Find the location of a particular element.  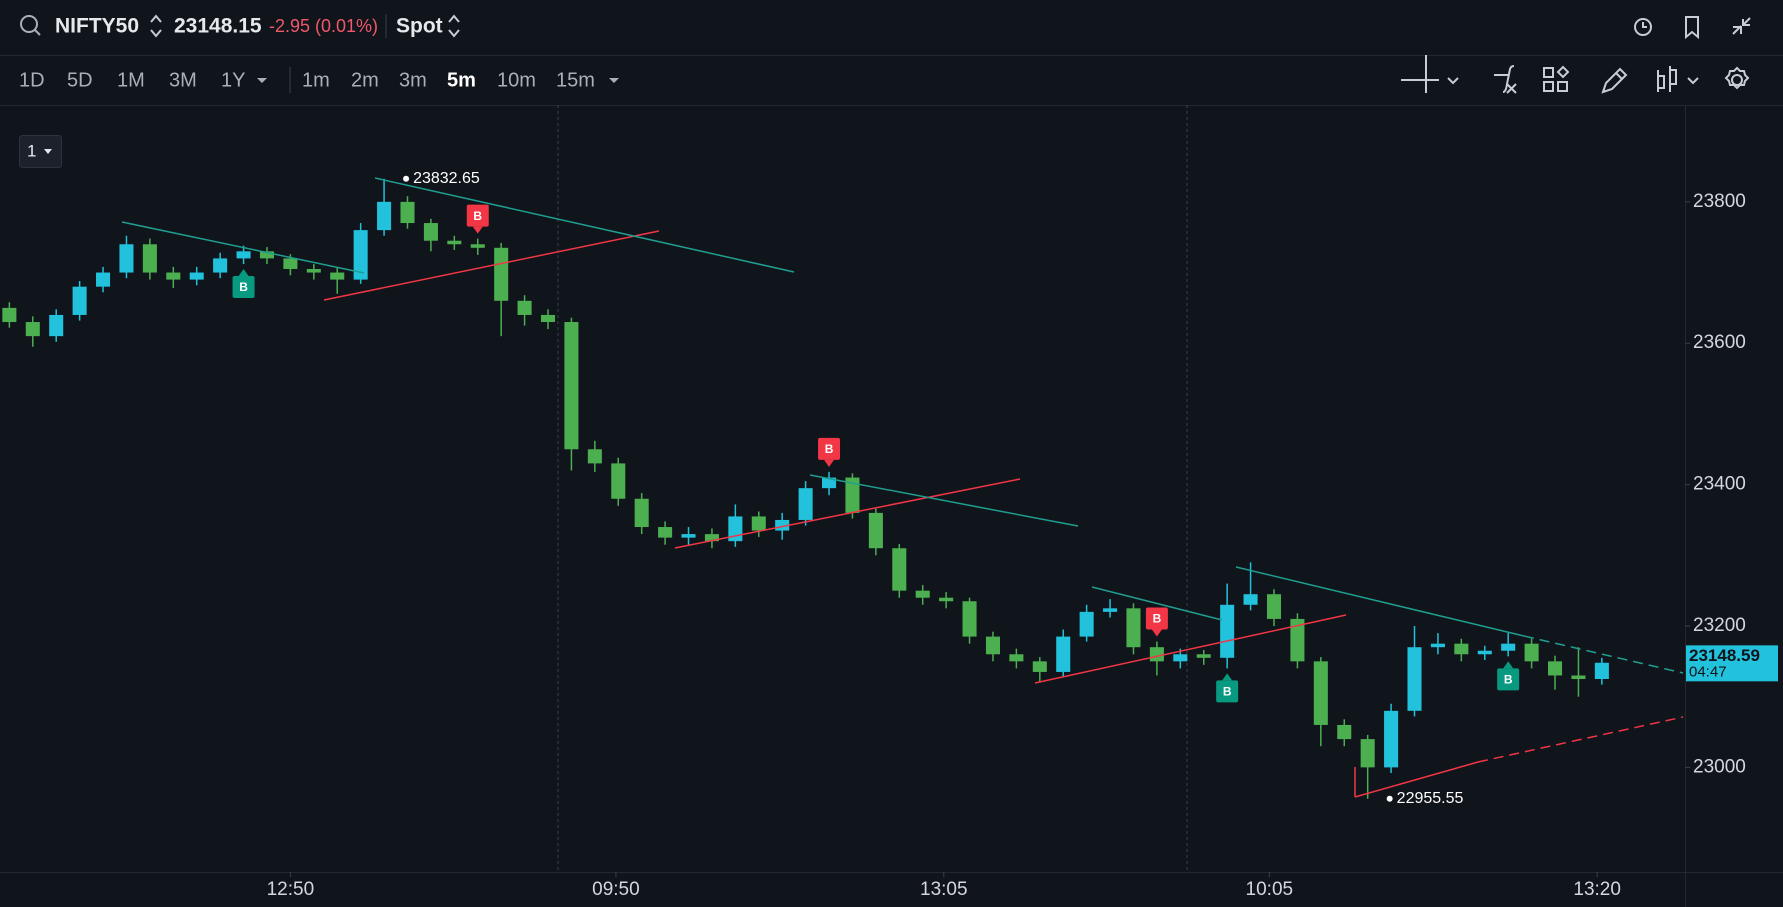

interval-button: 10m is located at coordinates (516, 80).